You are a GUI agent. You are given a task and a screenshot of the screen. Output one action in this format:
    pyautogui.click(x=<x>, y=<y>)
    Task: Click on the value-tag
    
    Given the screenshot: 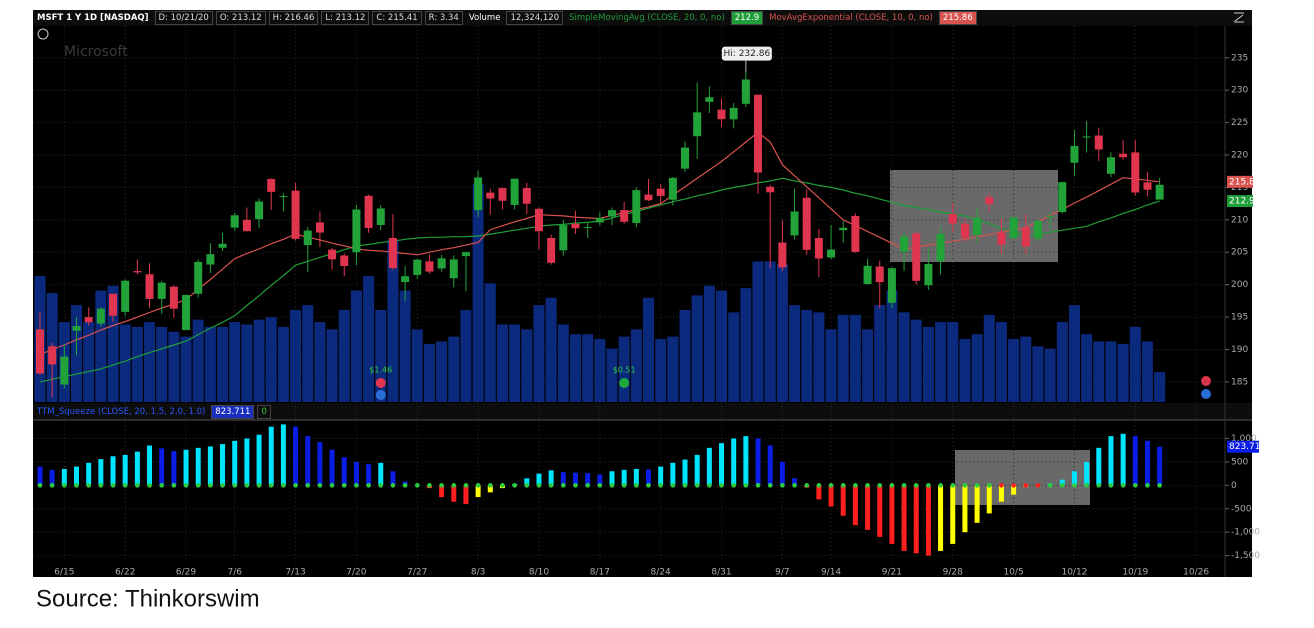 What is the action you would take?
    pyautogui.click(x=1243, y=446)
    